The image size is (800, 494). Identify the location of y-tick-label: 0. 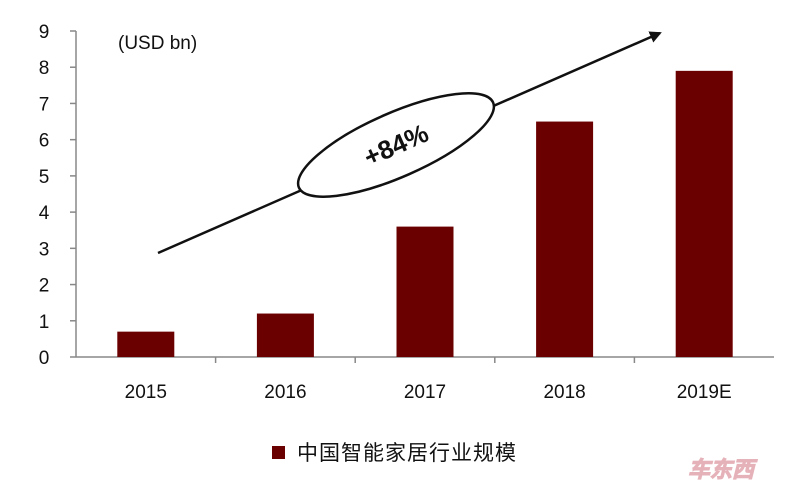
(44, 358).